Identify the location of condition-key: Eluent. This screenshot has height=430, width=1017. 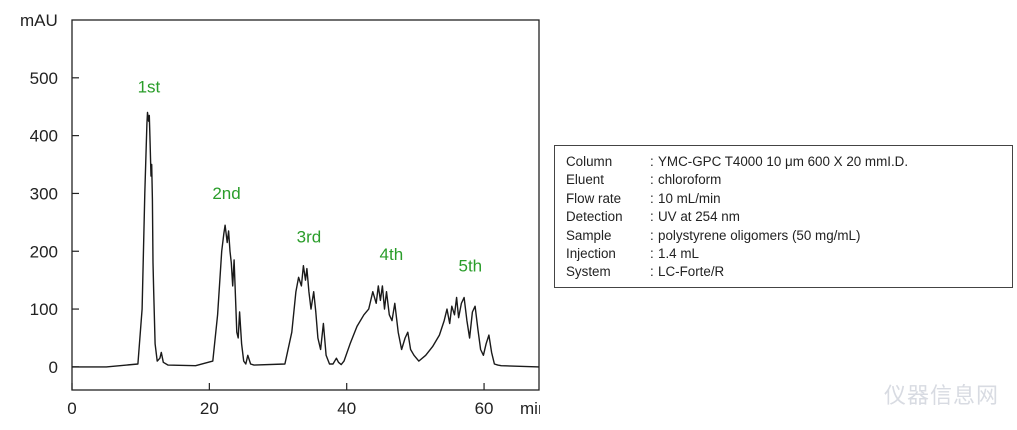
(585, 180).